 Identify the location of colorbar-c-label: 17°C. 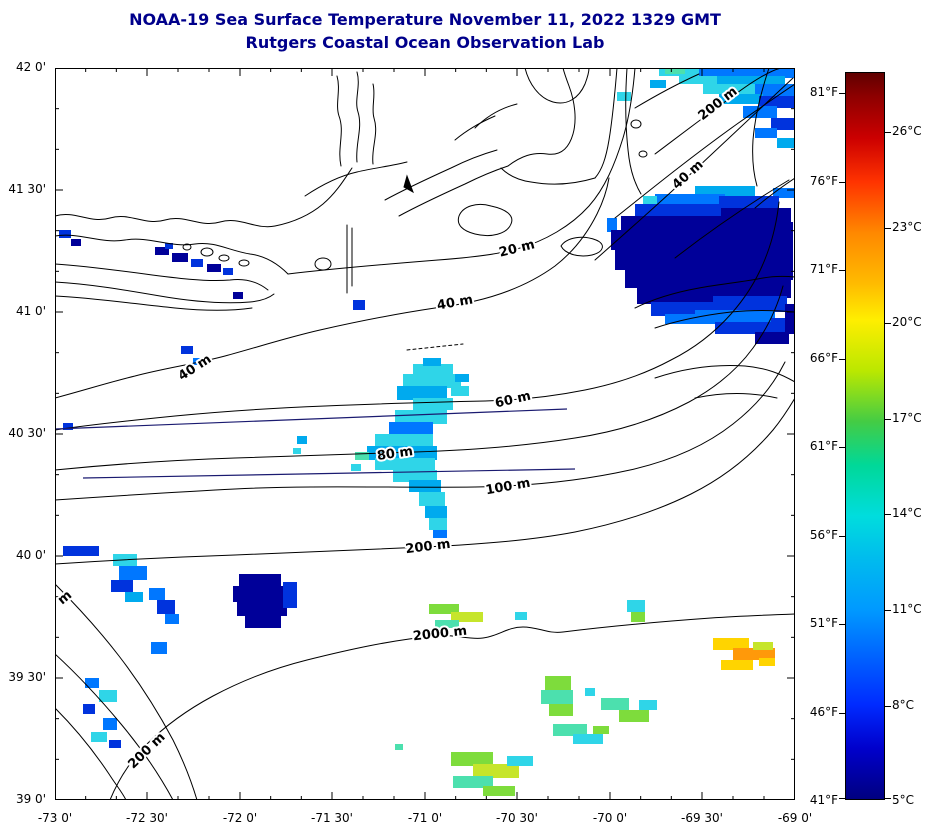
(907, 418).